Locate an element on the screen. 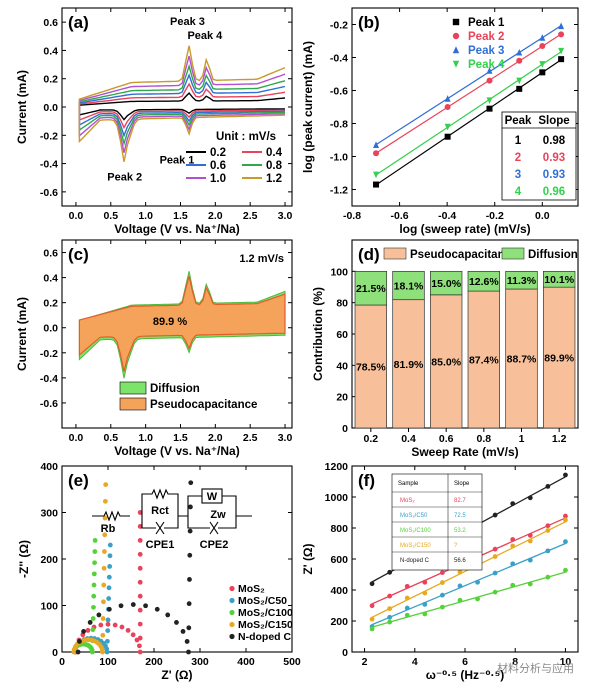  circuit-label-rb: Rb is located at coordinates (108, 529).